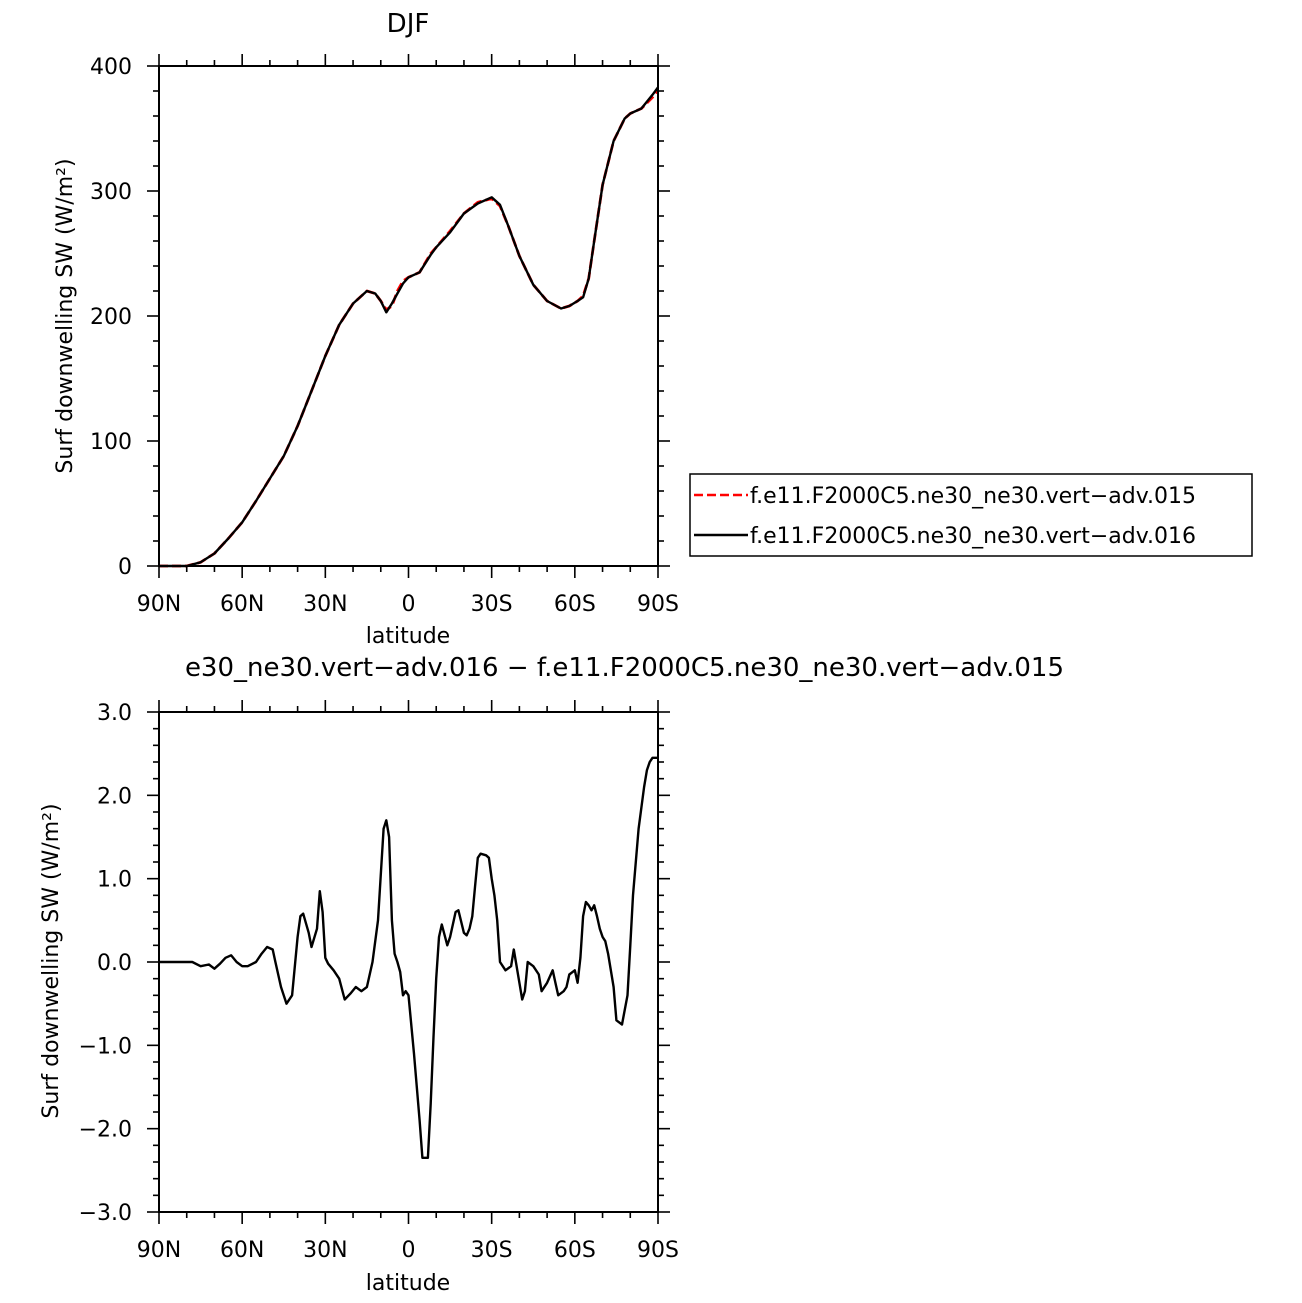 This screenshot has width=1302, height=1303. What do you see at coordinates (65, 315) in the screenshot?
I see `top-y-axis-label: Surf downwelling SW (W/m²)` at bounding box center [65, 315].